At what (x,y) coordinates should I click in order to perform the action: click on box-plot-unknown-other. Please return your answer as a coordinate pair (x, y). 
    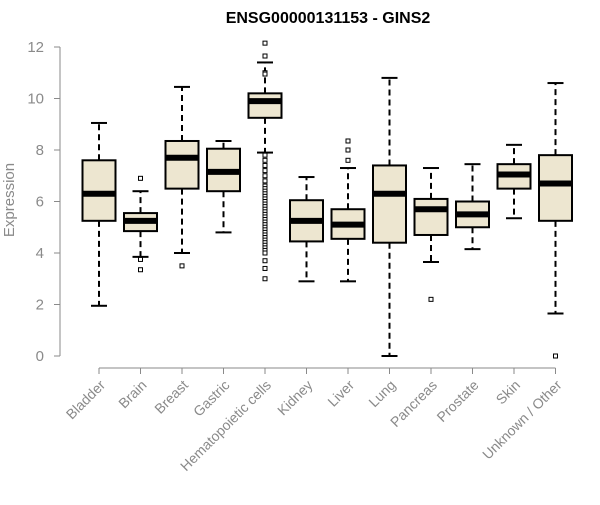
    Looking at the image, I should click on (555, 220).